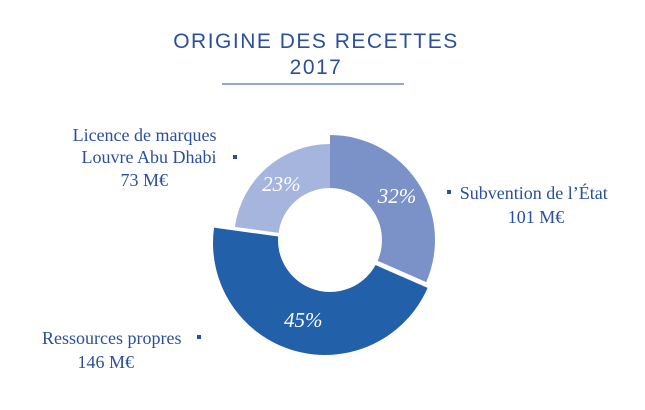  I want to click on label-subvention: Subvention de l’État 101 M€, so click(536, 204).